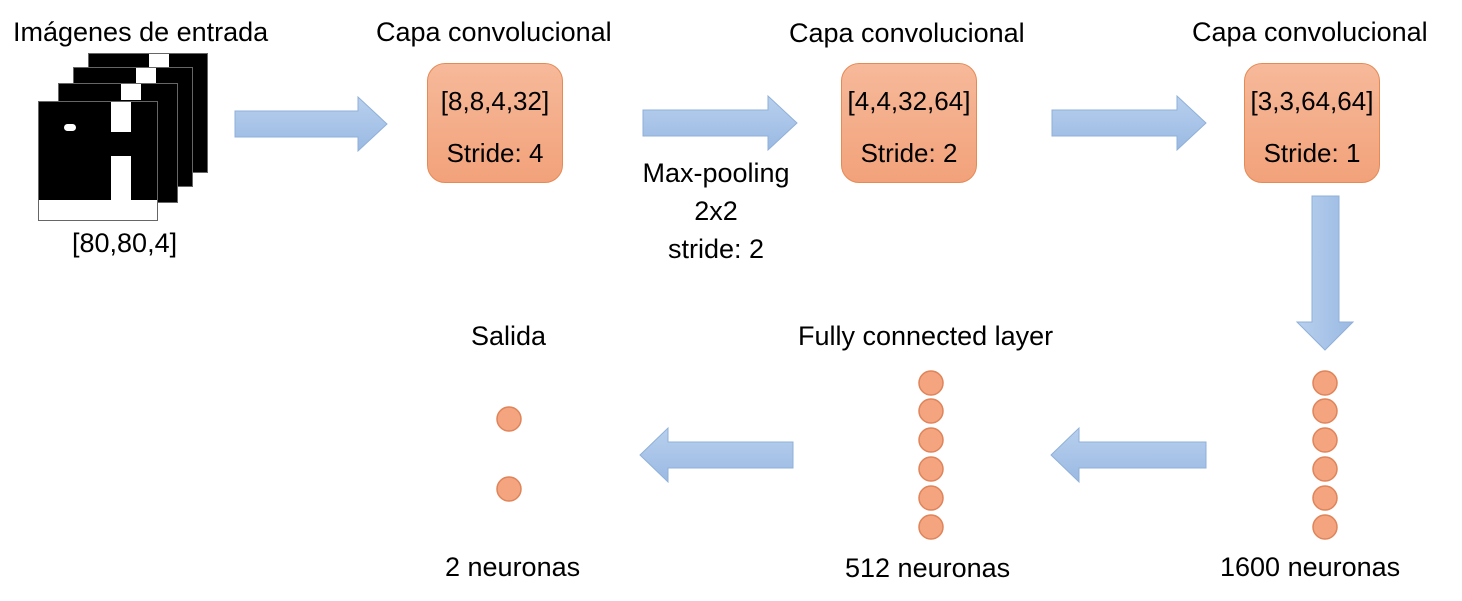  Describe the element at coordinates (1312, 153) in the screenshot. I see `conv3-stride: Stride: 1` at that location.